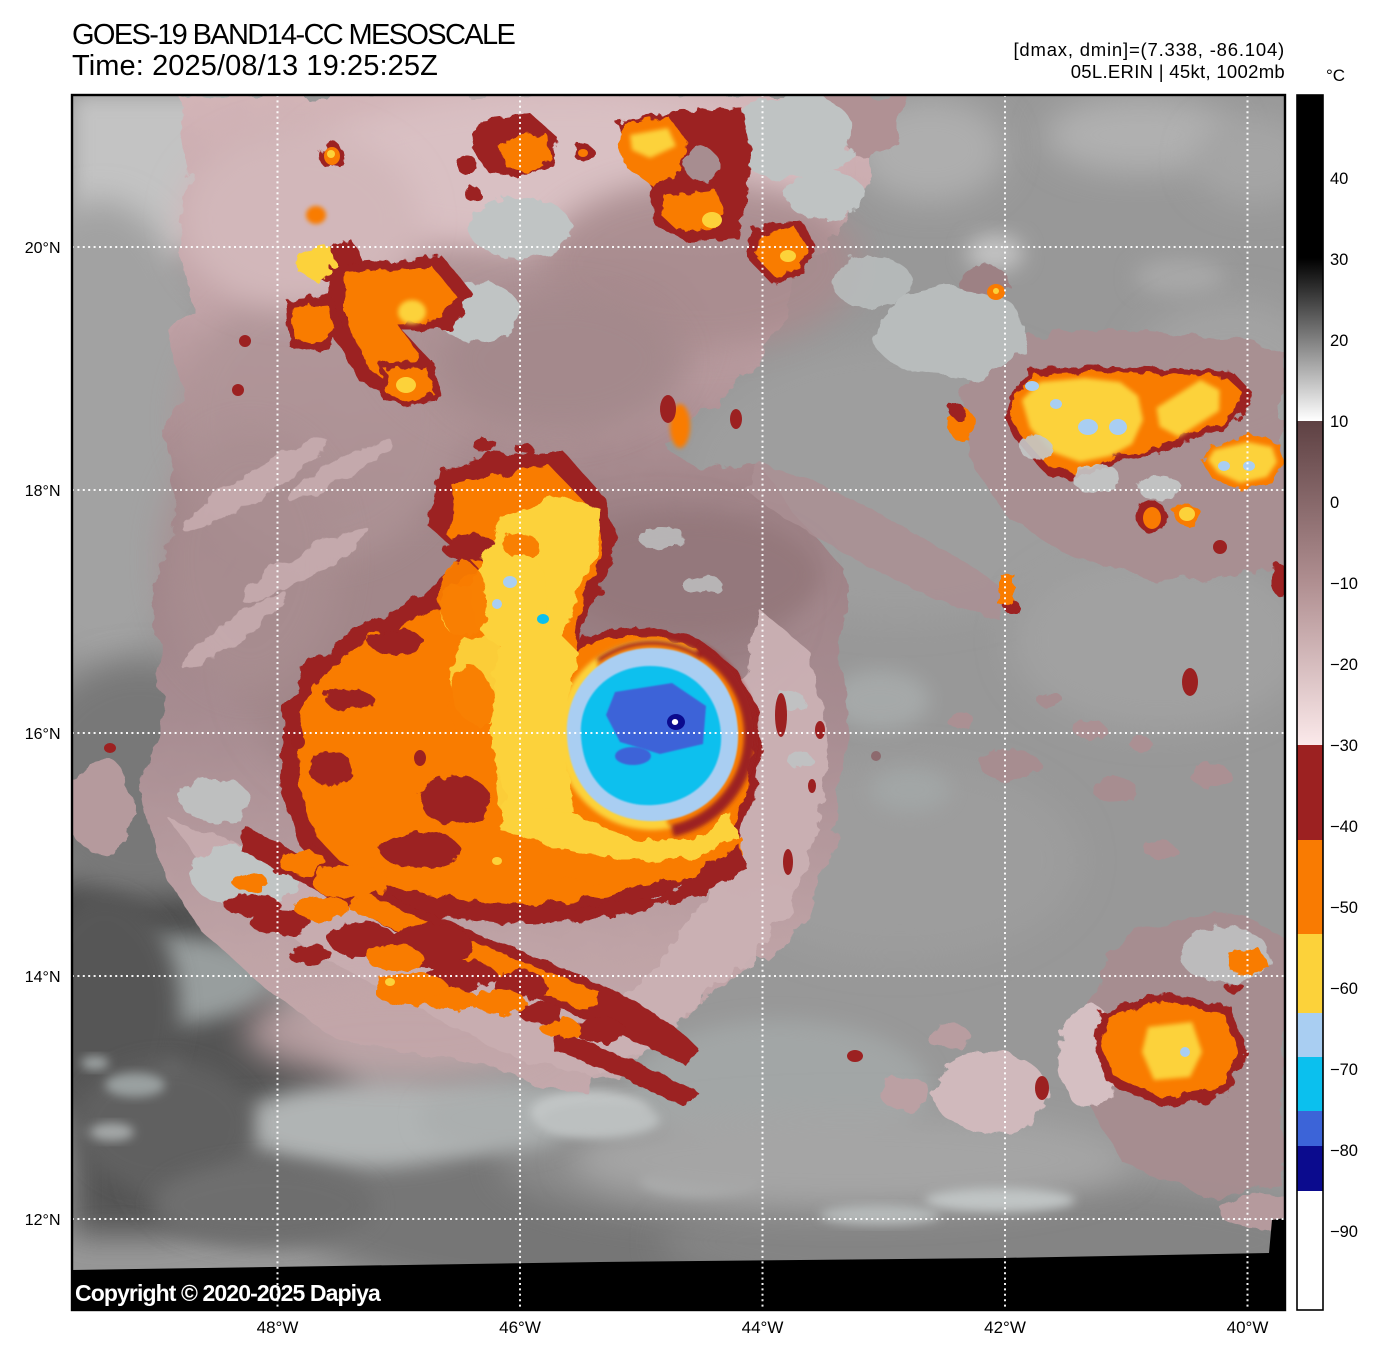  What do you see at coordinates (1344, 584) in the screenshot?
I see `svg-text: −10` at bounding box center [1344, 584].